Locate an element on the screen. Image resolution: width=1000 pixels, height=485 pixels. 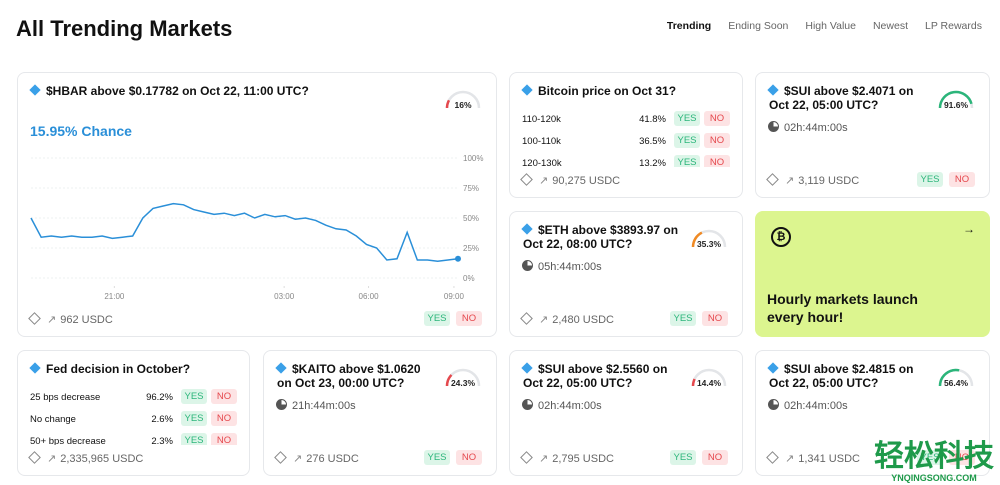
outcome-pct: 36.5% is located at coordinates (652, 141).